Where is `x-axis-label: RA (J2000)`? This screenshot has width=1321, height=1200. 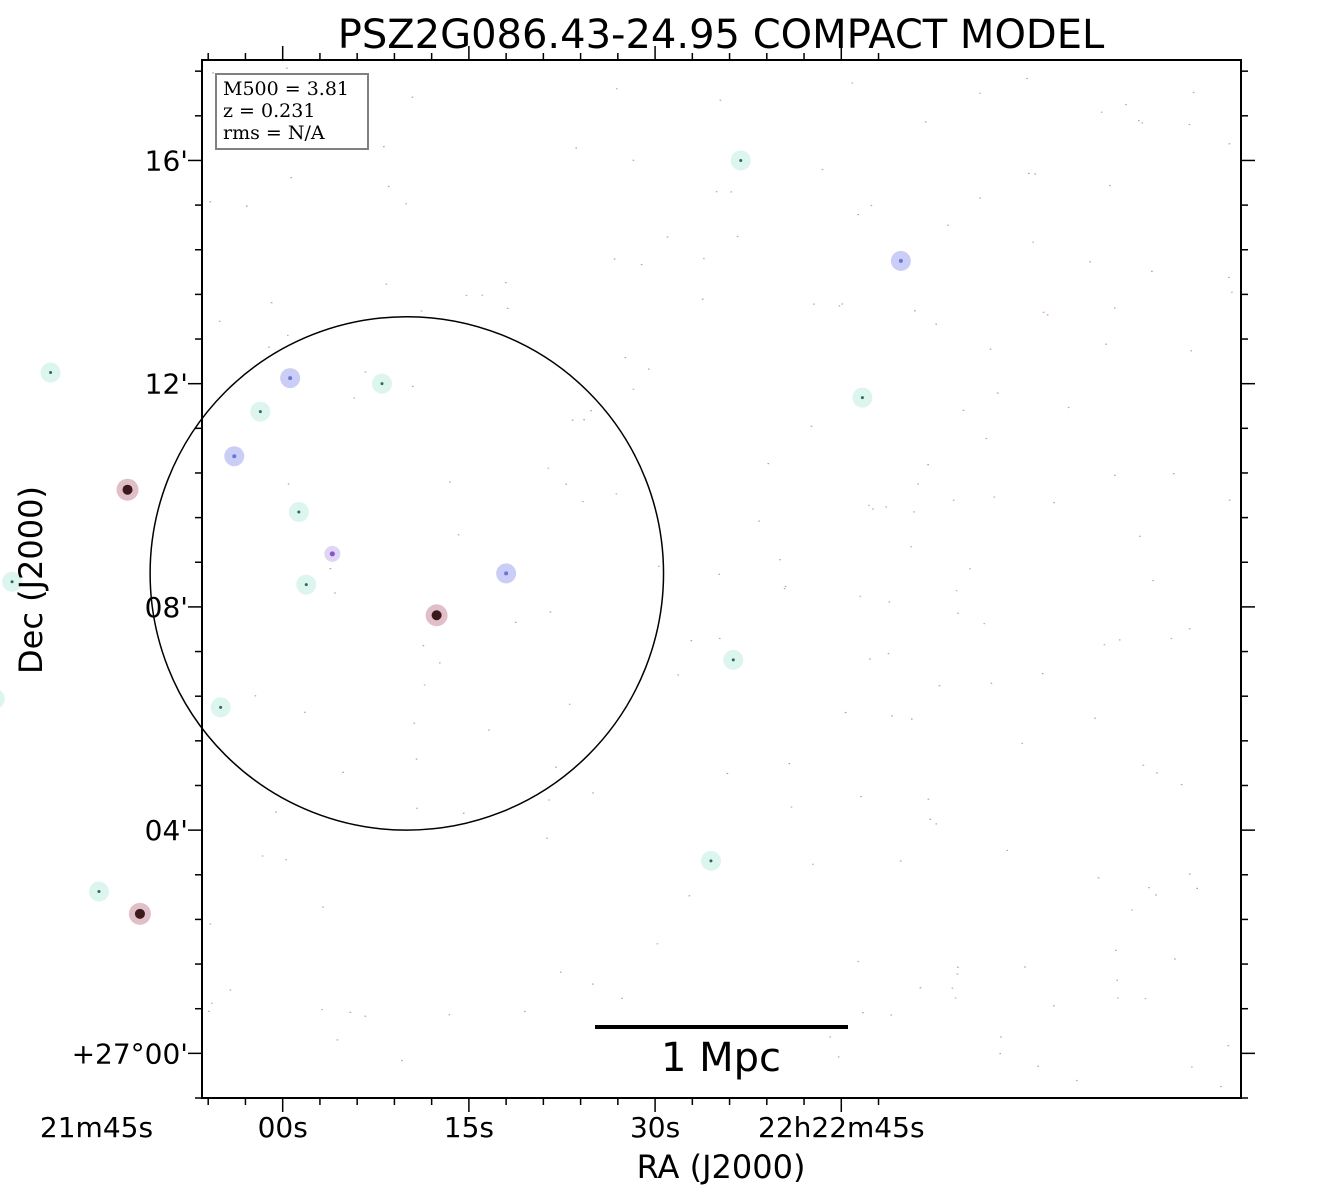
x-axis-label: RA (J2000) is located at coordinates (721, 1167).